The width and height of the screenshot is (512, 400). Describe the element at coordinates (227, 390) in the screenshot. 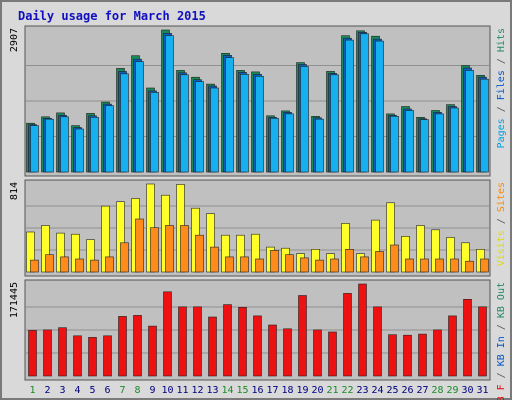

I see `x-tick-label: 14` at that location.